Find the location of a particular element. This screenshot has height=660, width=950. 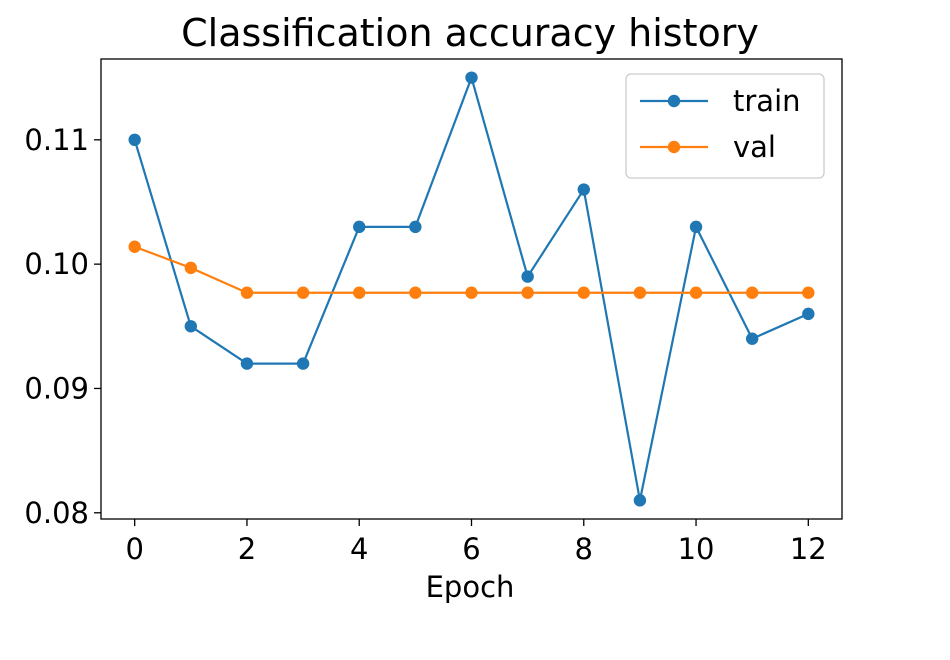

x-axis: 0 2 4 6 8 10 12 is located at coordinates (476, 542).